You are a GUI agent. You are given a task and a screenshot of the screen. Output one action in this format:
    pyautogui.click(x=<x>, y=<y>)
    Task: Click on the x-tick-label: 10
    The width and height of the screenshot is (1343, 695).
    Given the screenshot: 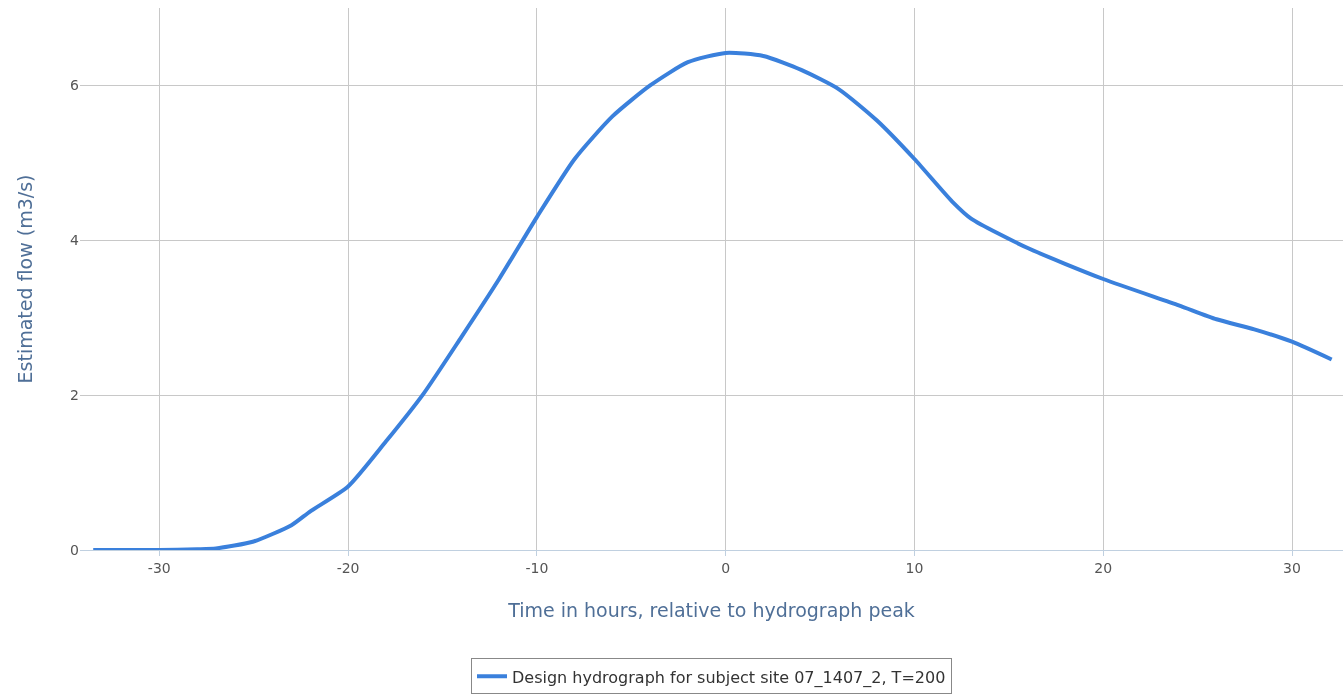 What is the action you would take?
    pyautogui.click(x=914, y=567)
    